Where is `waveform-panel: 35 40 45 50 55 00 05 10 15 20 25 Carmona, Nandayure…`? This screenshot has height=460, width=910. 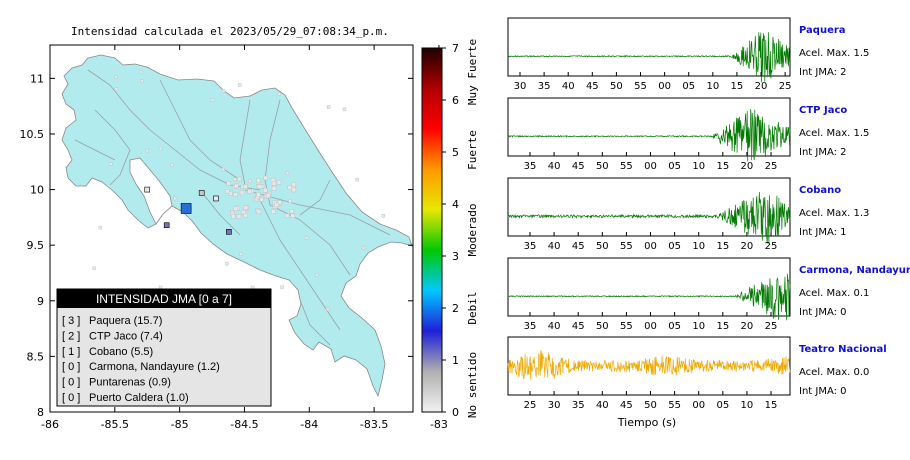
waveform-panel: 35 40 45 50 55 00 05 10 15 20 25 Carmona, Nandayure… is located at coordinates (708, 294).